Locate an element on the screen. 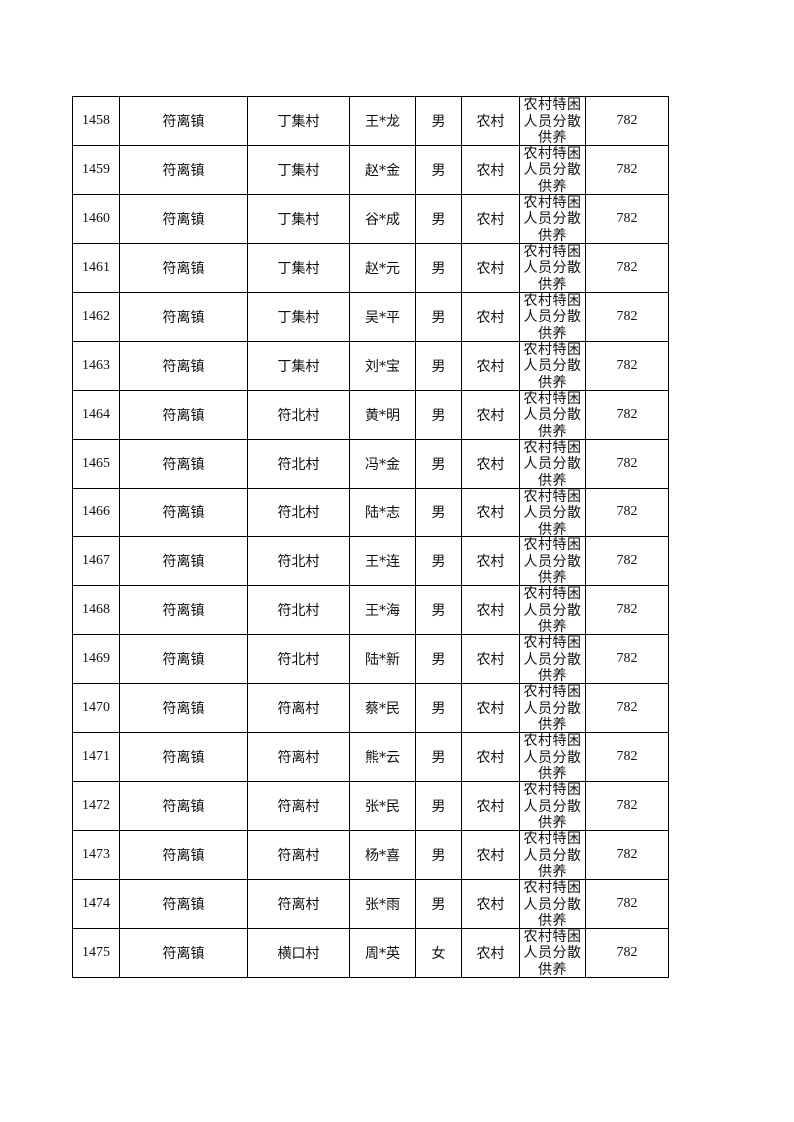 The image size is (794, 1122). table-row: 1468 符离镇 符北村 王*海 男 农村 农村特困人员分散供养 782 is located at coordinates (371, 611).